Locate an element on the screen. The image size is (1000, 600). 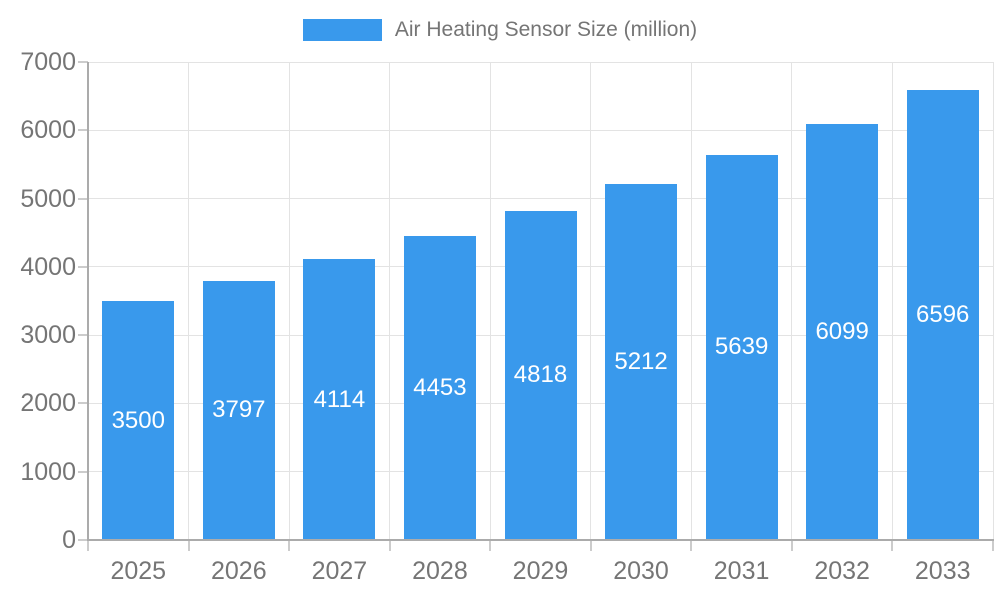
y-axis-label: 1000 is located at coordinates (48, 471).